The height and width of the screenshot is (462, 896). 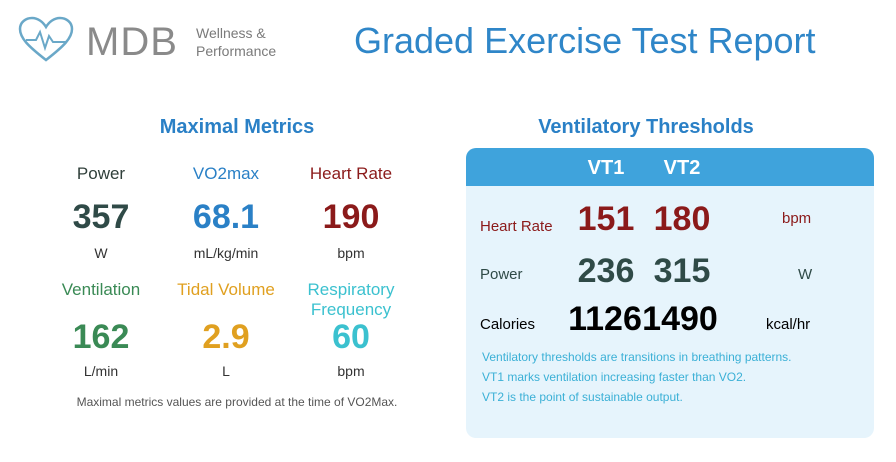 What do you see at coordinates (101, 173) in the screenshot?
I see `metric-label: Power` at bounding box center [101, 173].